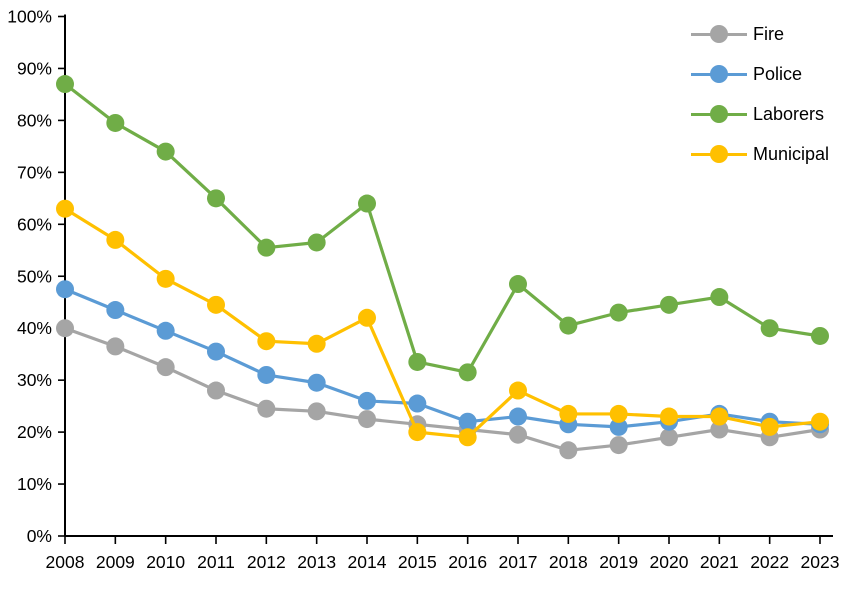  I want to click on data-point-laborers-2019, so click(618, 312).